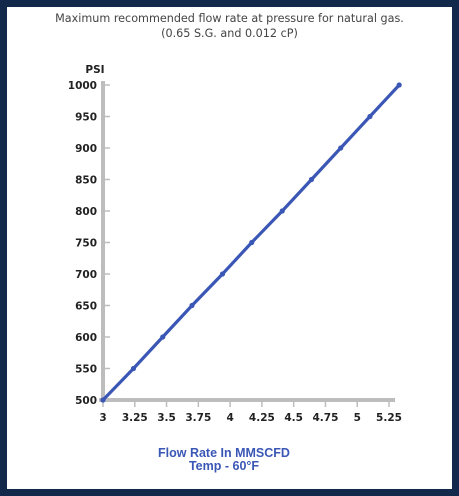 The height and width of the screenshot is (496, 459). I want to click on x-tick-label: 4, so click(229, 418).